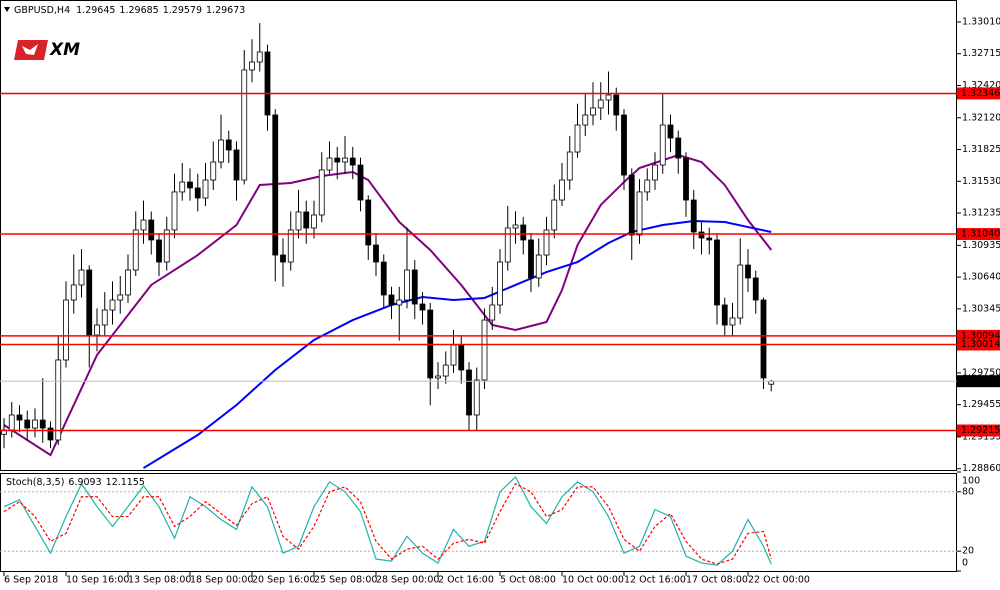 The width and height of the screenshot is (1000, 590). Describe the element at coordinates (138, 10) in the screenshot. I see `high: 1.29685` at that location.